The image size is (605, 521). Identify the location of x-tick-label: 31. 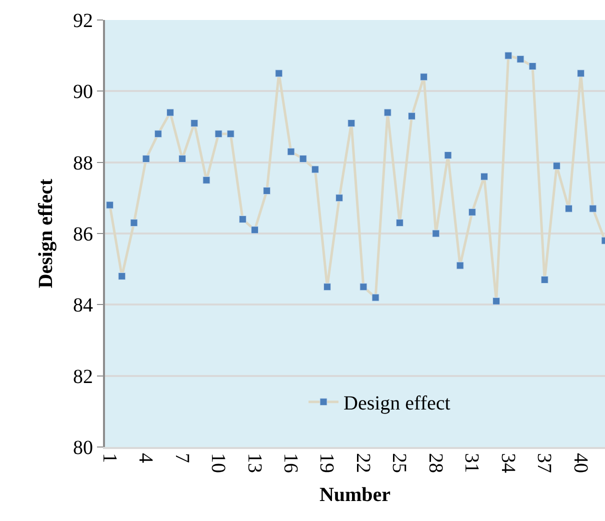
(471, 463).